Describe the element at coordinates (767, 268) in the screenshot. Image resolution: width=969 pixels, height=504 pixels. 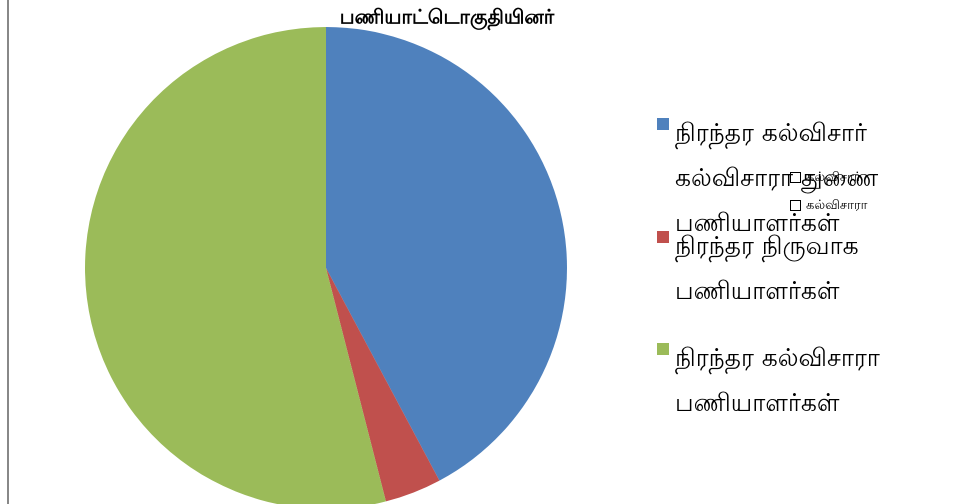
I see `legend-label: நிரந்தர நிருவாக பணியாளர்கள்` at that location.